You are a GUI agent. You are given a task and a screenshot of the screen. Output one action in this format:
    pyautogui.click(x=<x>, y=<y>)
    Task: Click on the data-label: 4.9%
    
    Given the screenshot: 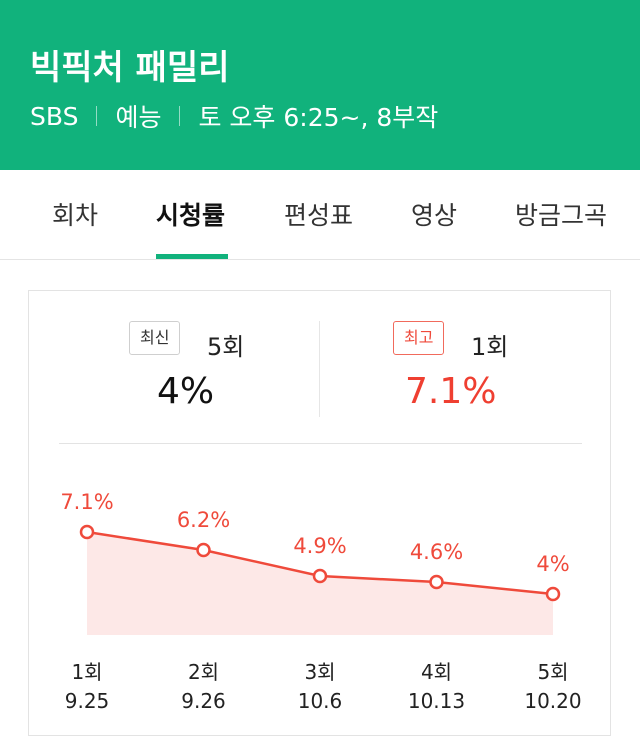 What is the action you would take?
    pyautogui.click(x=319, y=546)
    